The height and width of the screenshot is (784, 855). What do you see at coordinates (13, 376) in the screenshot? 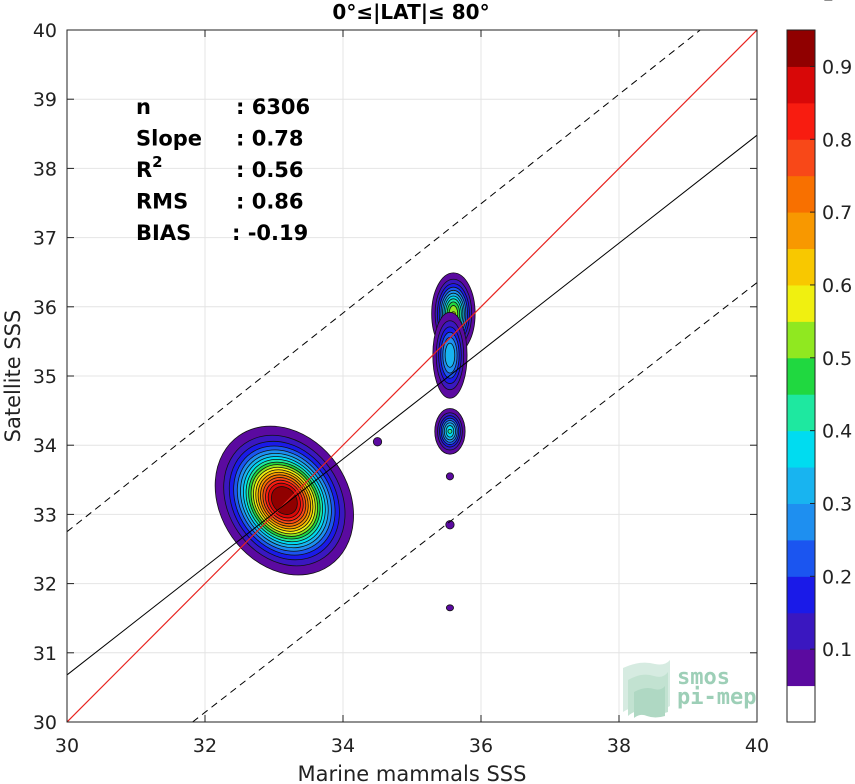
I see `y-axis-label: Satellite SSS` at bounding box center [13, 376].